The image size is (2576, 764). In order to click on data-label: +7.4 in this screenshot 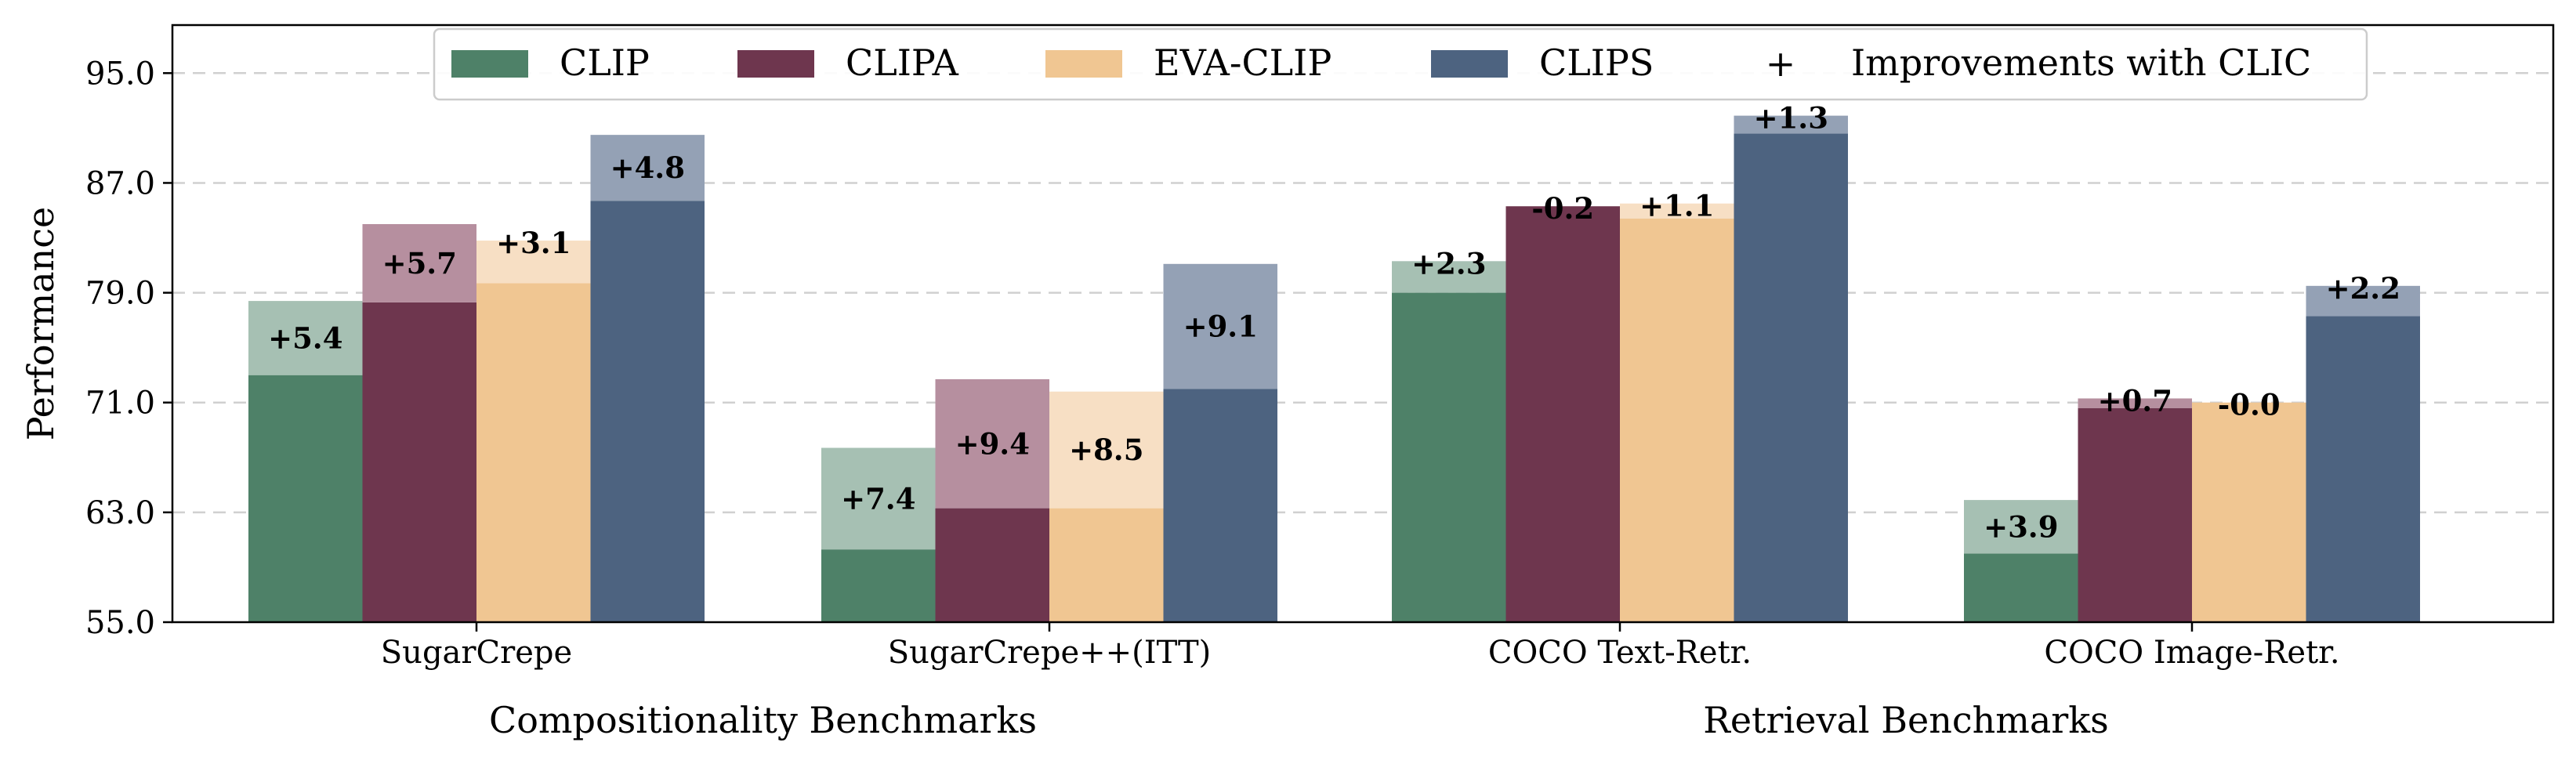, I will do `click(878, 498)`.